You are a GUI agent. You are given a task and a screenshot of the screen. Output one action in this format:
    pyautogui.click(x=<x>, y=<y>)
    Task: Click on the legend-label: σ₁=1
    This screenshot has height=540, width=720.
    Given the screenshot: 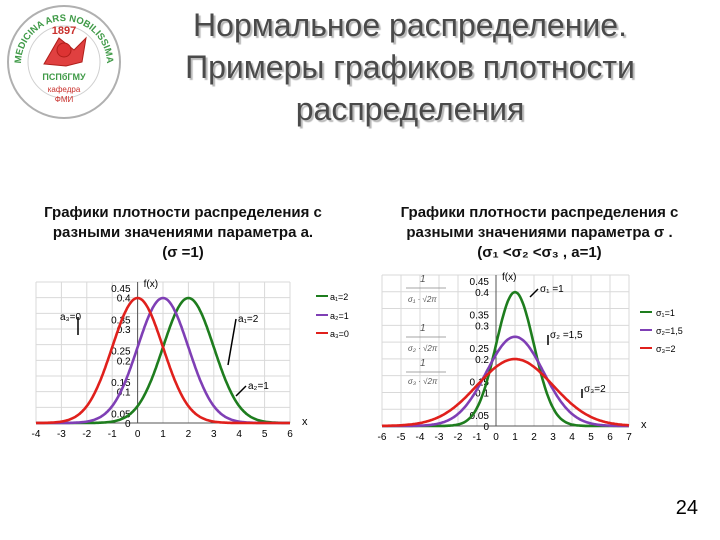 What is the action you would take?
    pyautogui.click(x=665, y=313)
    